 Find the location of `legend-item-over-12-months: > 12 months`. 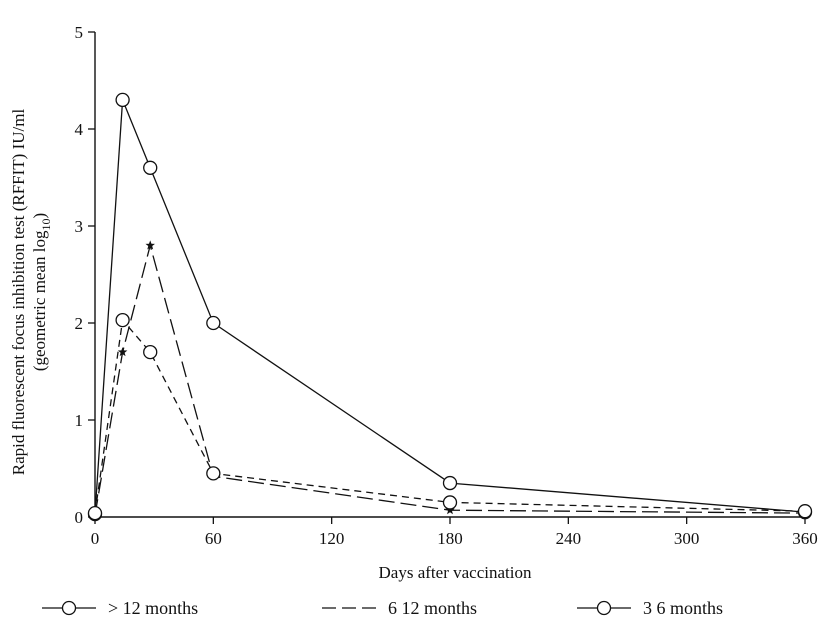

legend-item-over-12-months: > 12 months is located at coordinates (119, 608).